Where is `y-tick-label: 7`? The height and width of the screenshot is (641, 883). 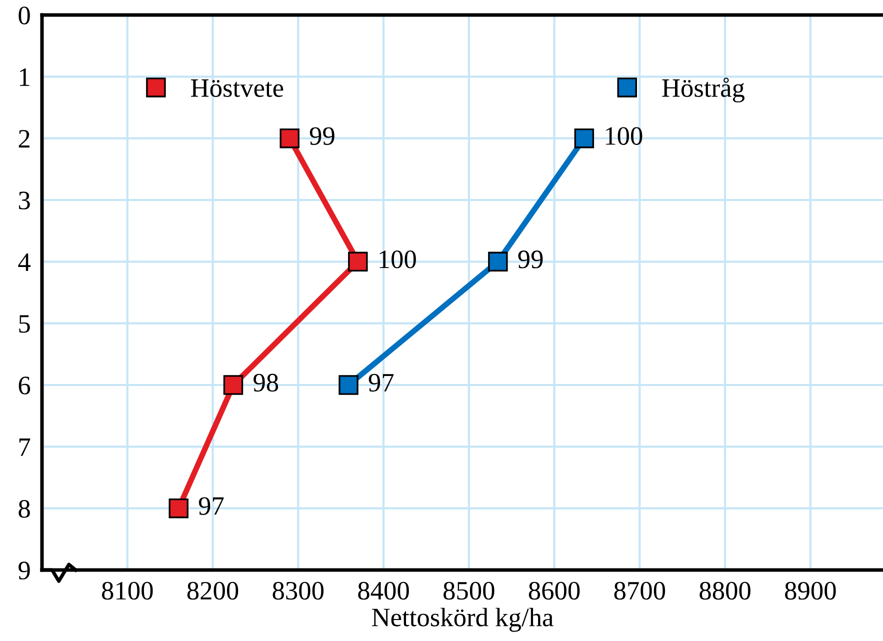
y-tick-label: 7 is located at coordinates (24, 447).